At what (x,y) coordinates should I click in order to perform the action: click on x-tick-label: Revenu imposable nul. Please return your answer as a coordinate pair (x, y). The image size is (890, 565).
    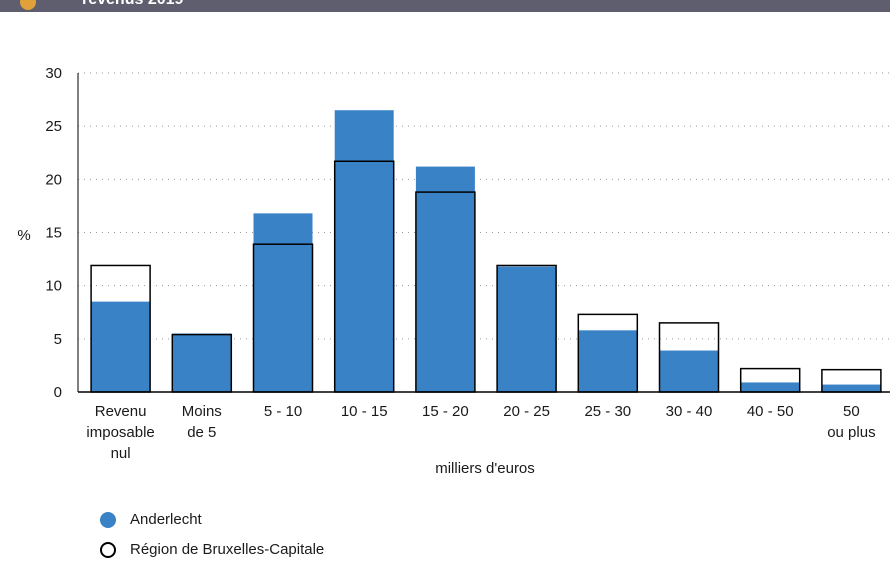
    Looking at the image, I should click on (120, 432).